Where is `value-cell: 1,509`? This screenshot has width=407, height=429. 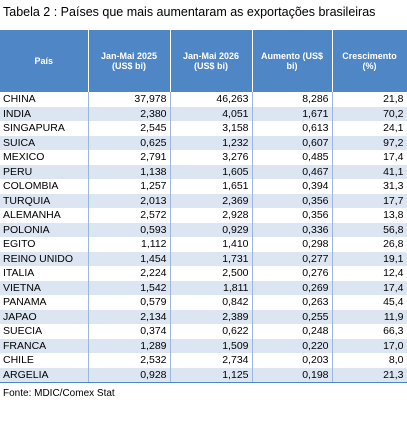 value-cell: 1,509 is located at coordinates (211, 345).